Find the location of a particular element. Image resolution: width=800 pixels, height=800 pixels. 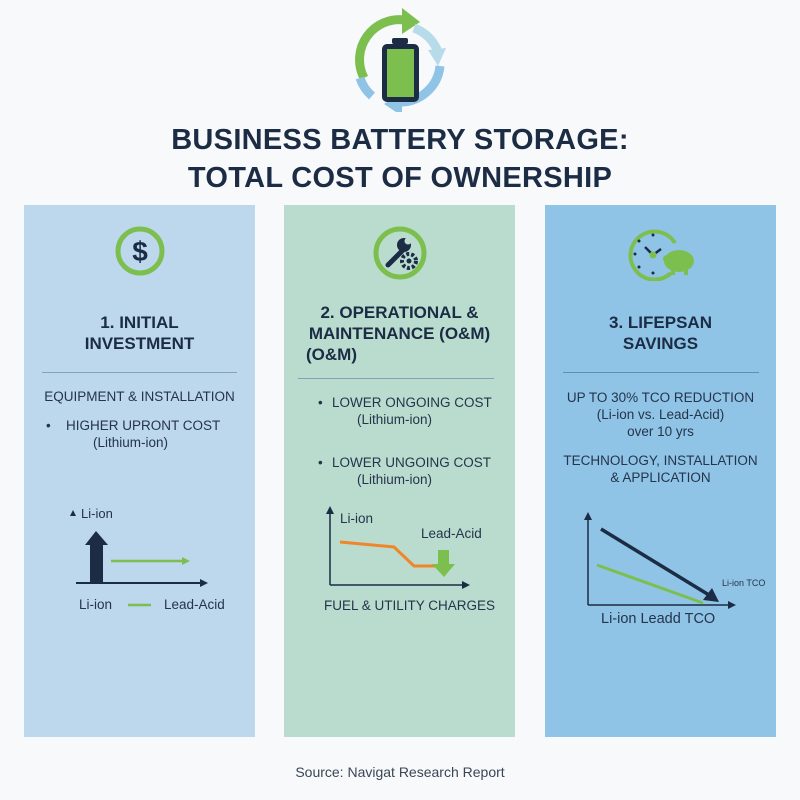

wrench-gear-icon is located at coordinates (400, 253).